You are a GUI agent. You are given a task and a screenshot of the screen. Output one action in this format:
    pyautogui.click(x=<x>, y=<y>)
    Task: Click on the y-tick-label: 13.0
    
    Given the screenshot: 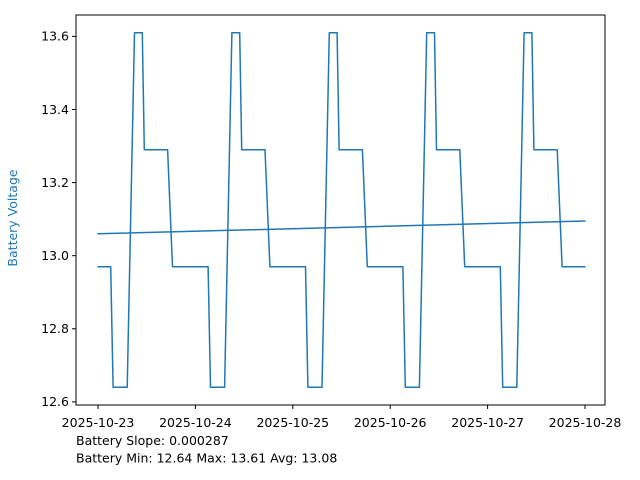 What is the action you would take?
    pyautogui.click(x=55, y=255)
    